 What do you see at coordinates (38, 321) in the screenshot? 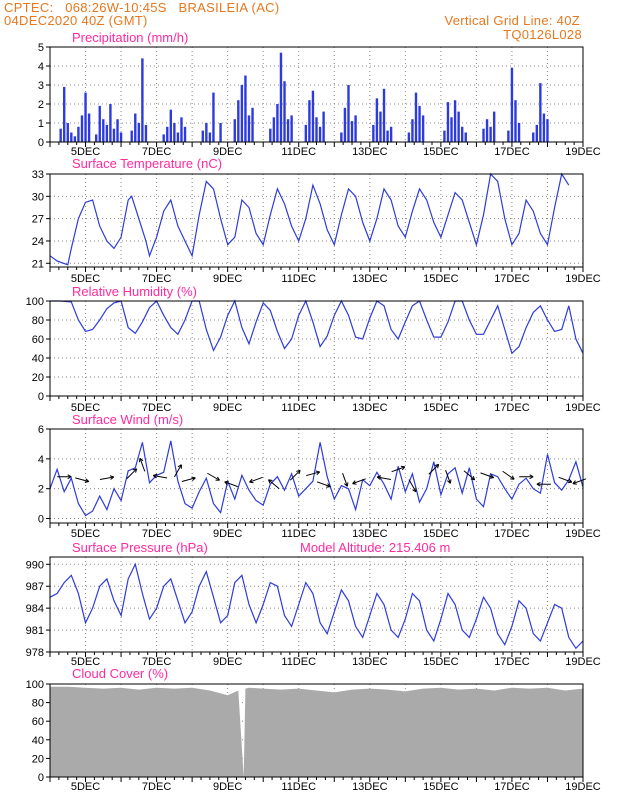
I see `y-tick-label: 80` at bounding box center [38, 321].